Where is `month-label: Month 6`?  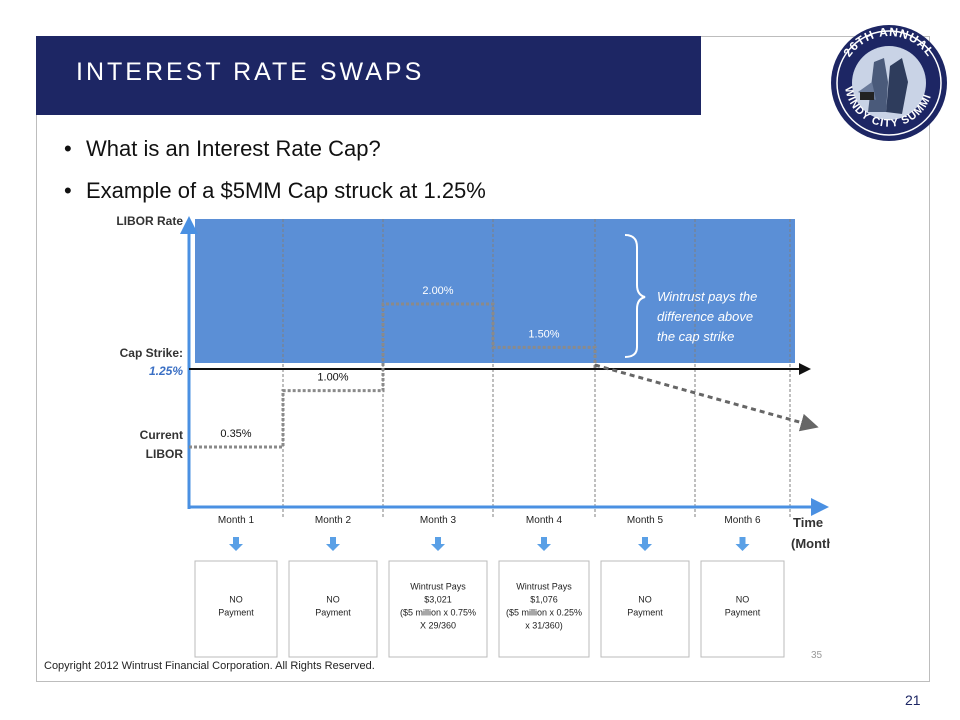 month-label: Month 6 is located at coordinates (742, 520).